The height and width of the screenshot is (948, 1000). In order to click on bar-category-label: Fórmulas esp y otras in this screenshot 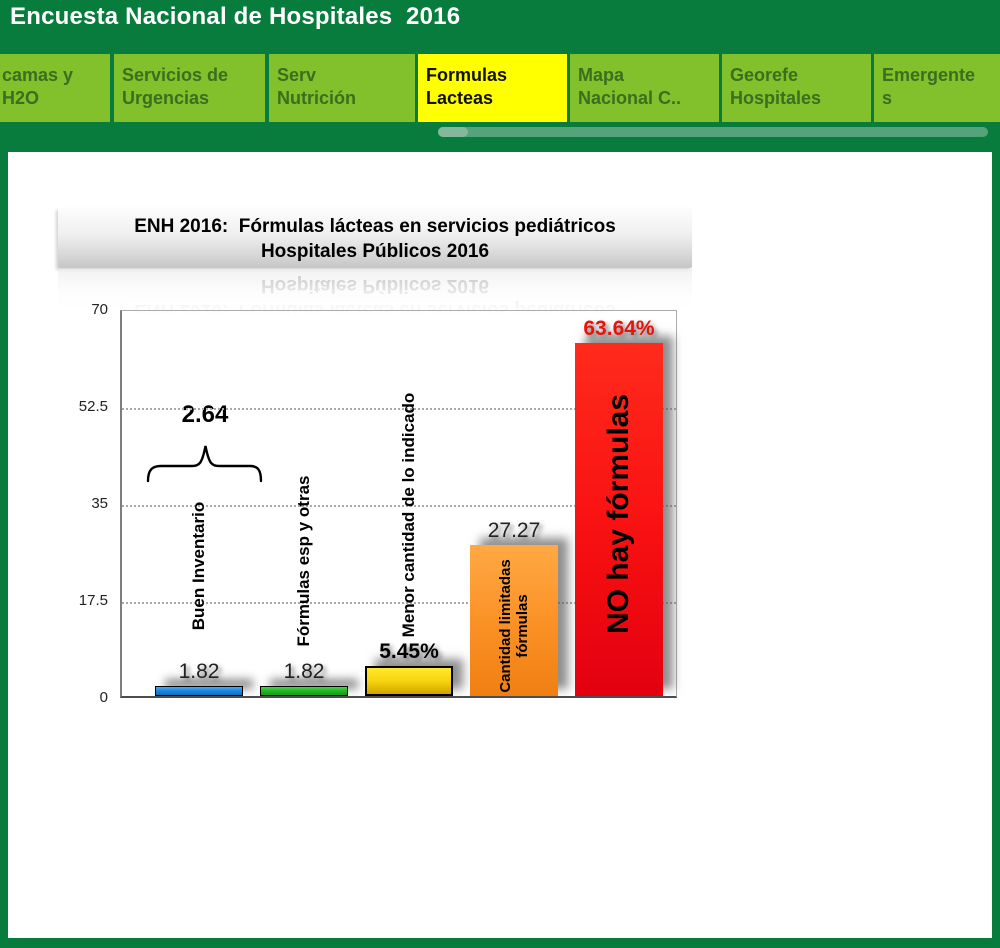, I will do `click(304, 561)`.